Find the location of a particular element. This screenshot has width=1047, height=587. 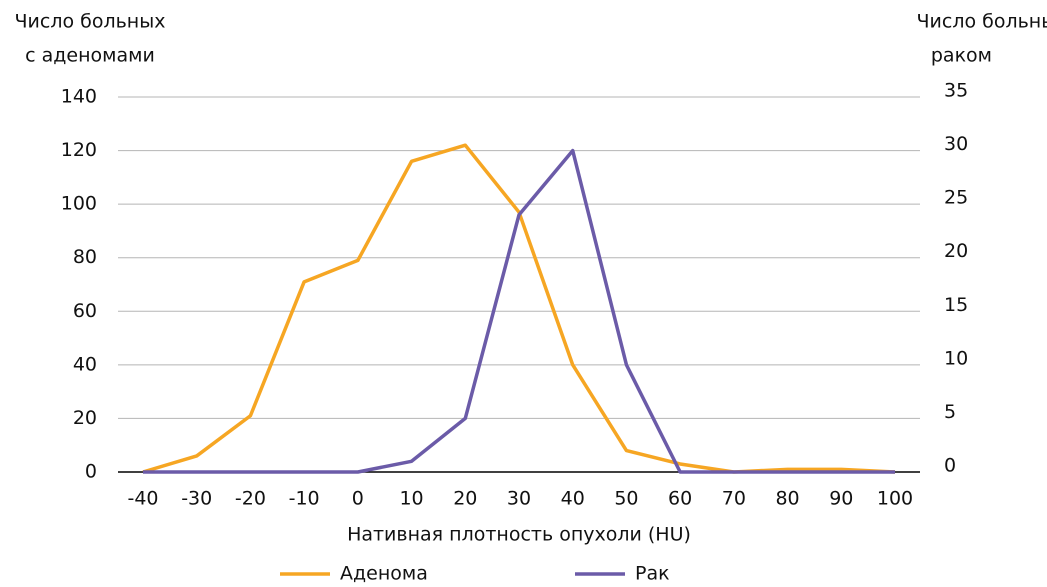

y-tick-label: 80 is located at coordinates (85, 257).